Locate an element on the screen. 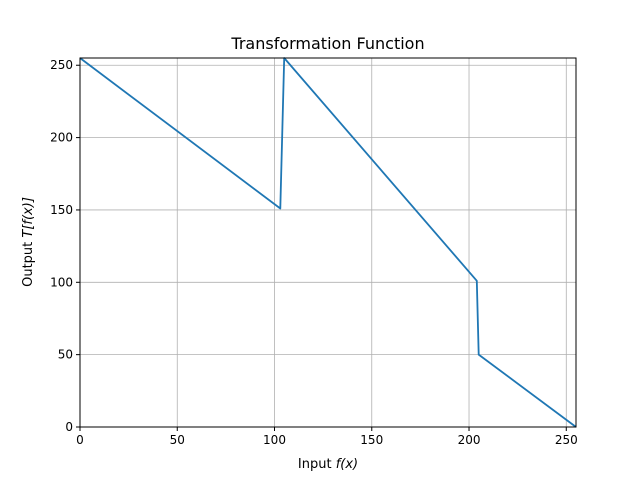 Image resolution: width=640 pixels, height=480 pixels. x-axis-label: Input f(x) is located at coordinates (328, 464).